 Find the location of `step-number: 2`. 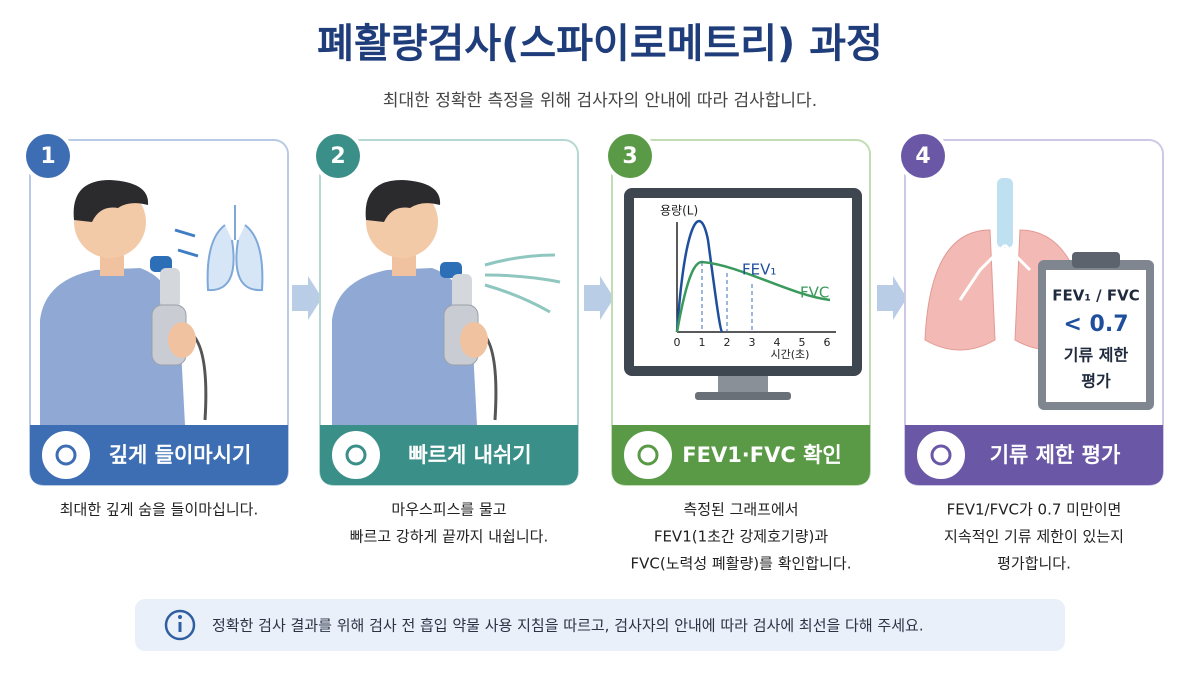

step-number: 2 is located at coordinates (337, 156).